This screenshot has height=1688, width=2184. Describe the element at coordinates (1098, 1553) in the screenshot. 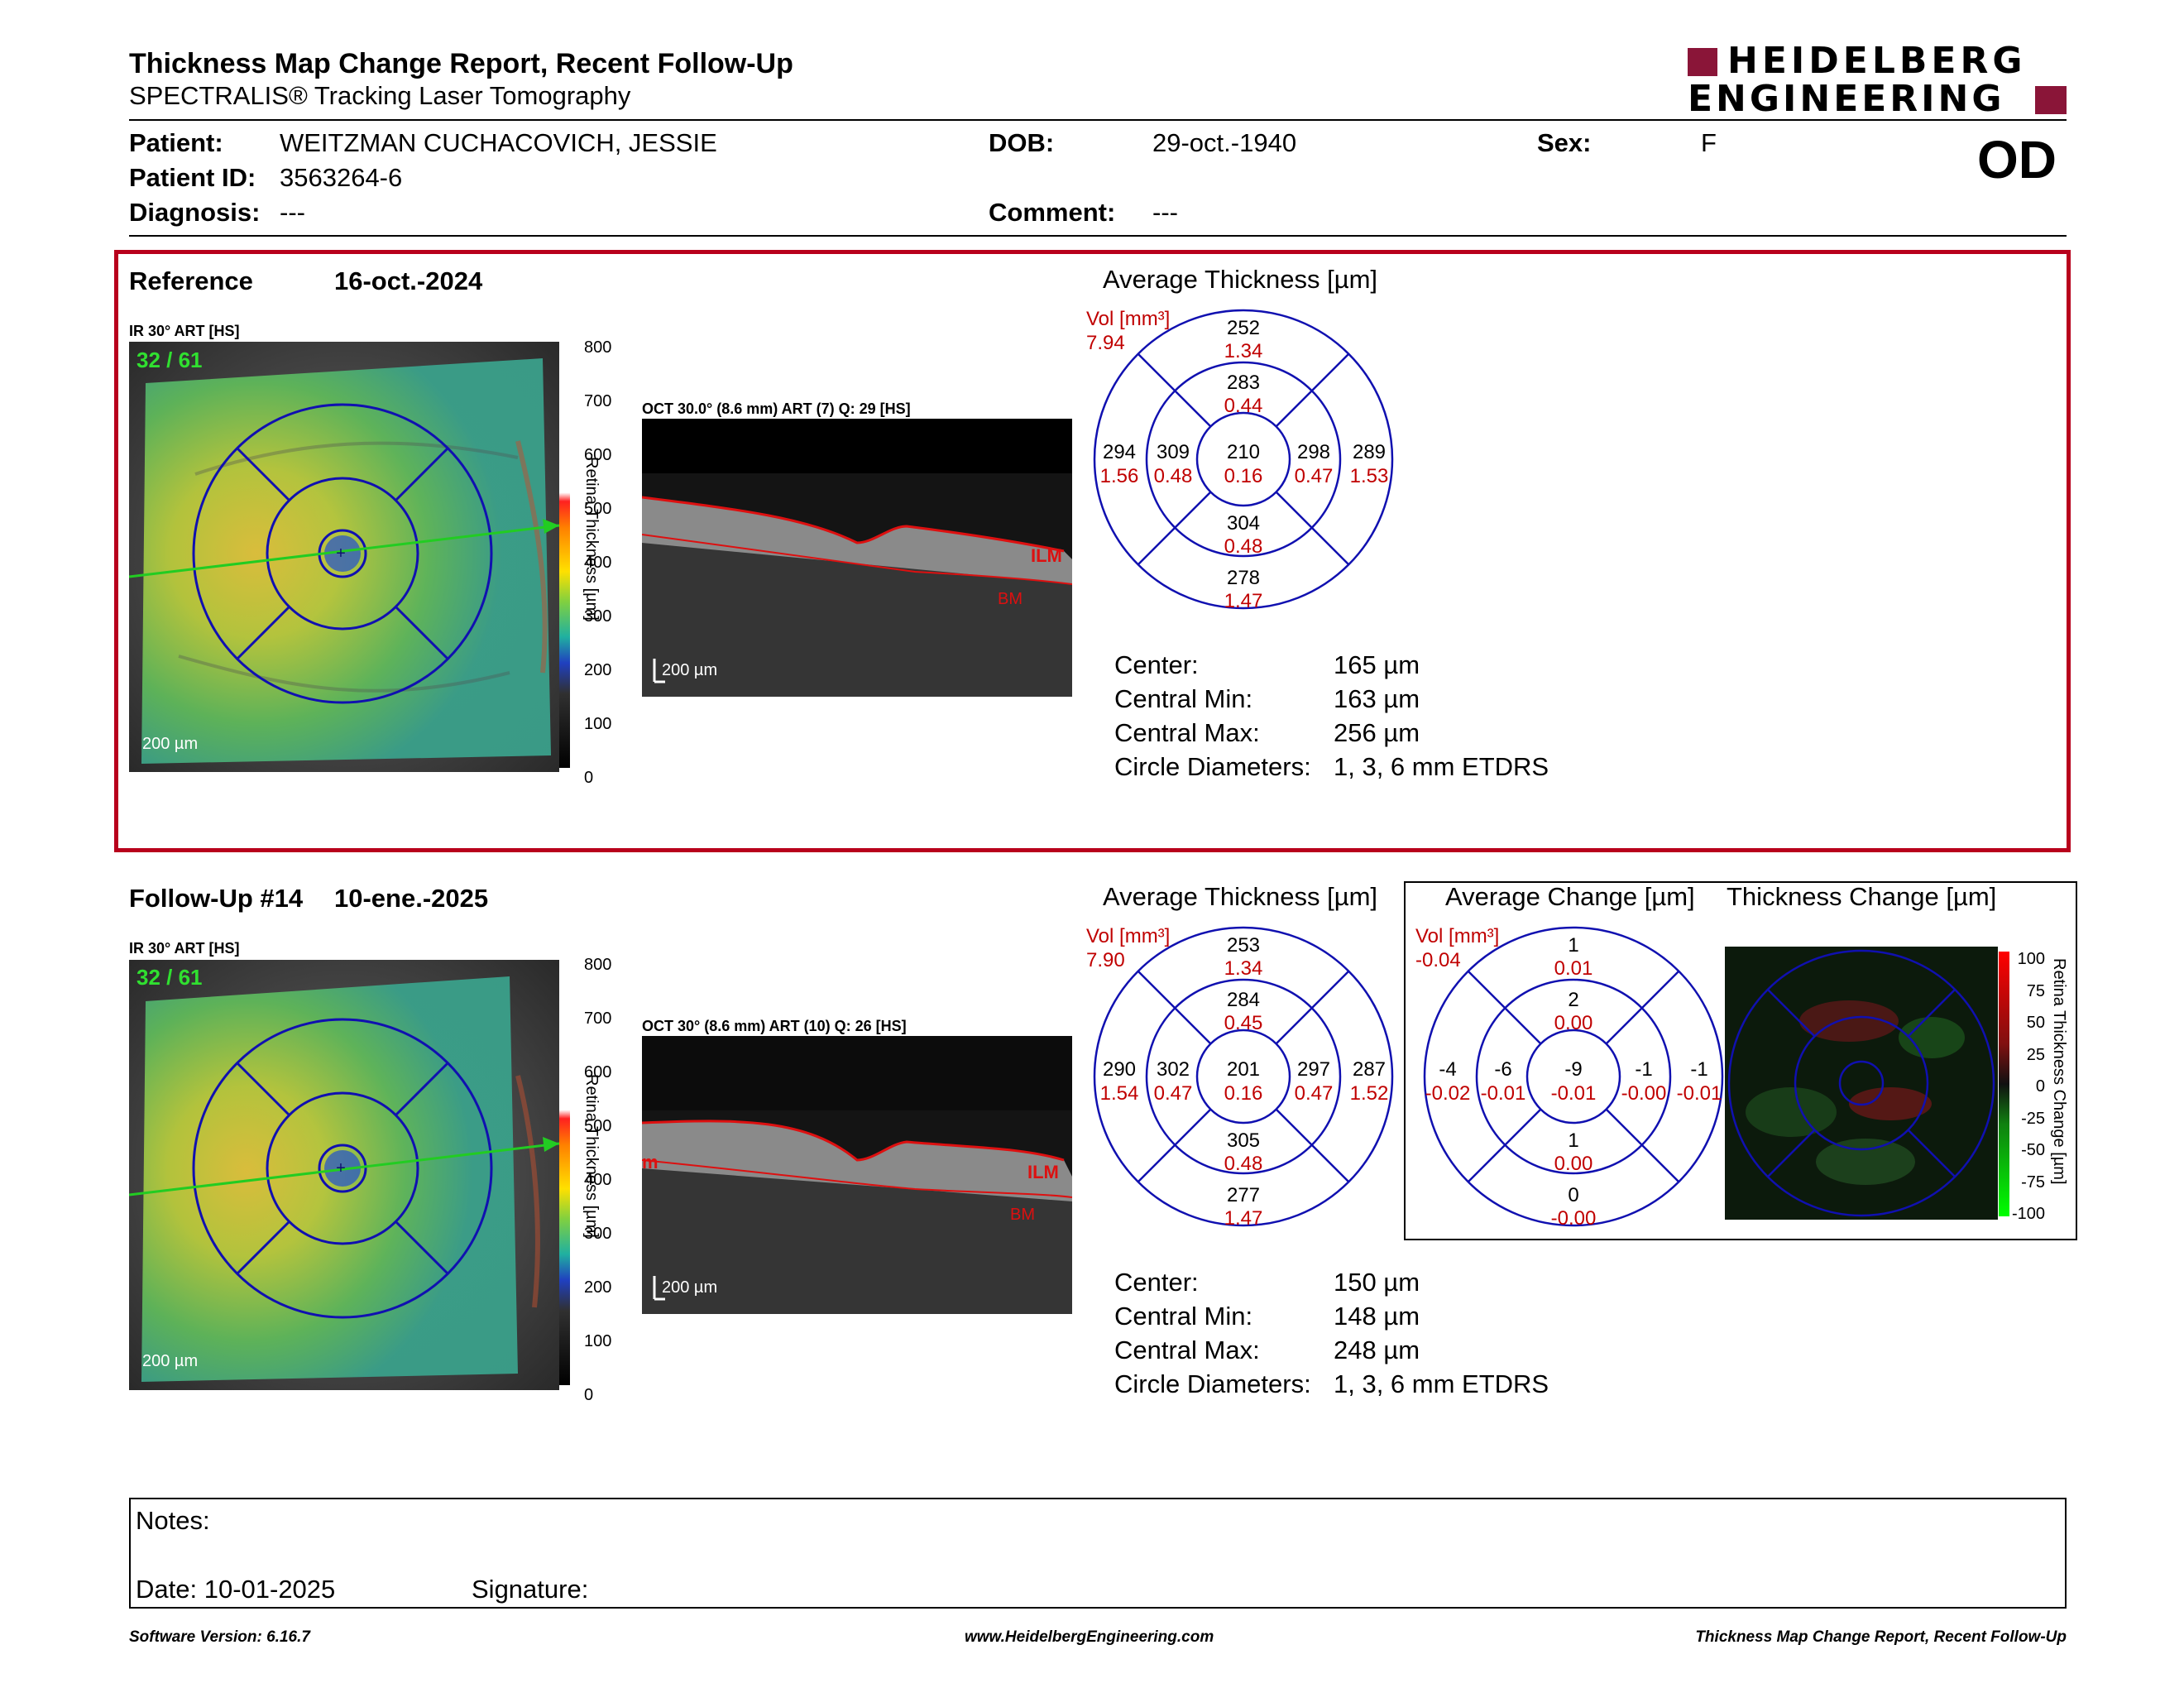

I see `notes-box` at that location.